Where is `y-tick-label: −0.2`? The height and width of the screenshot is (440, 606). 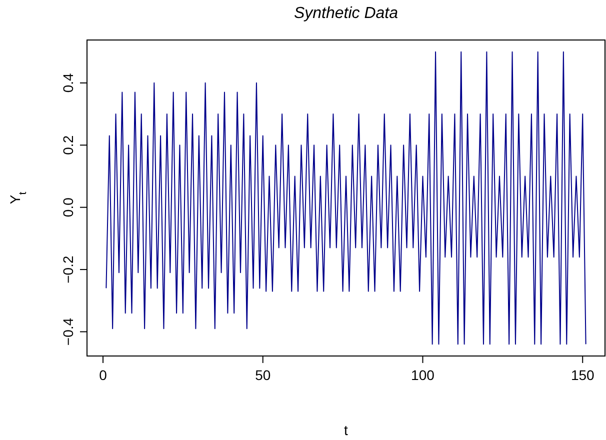
y-tick-label: −0.2 is located at coordinates (68, 270).